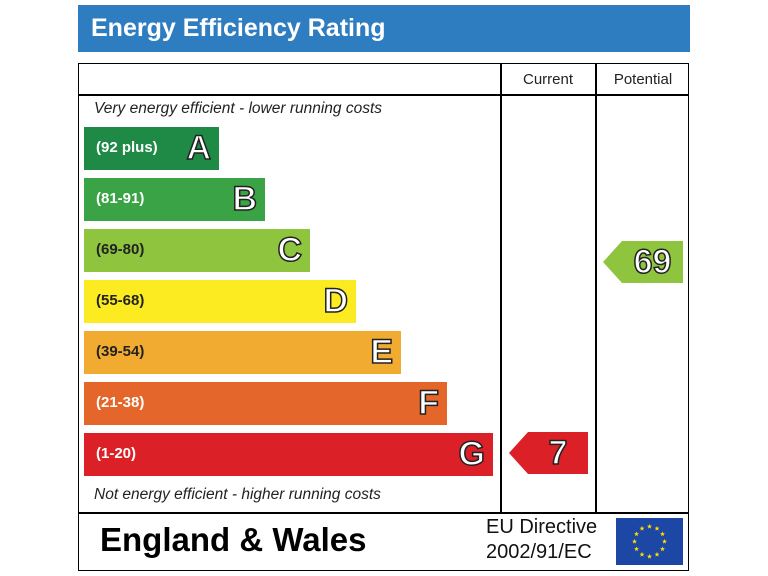  I want to click on band-letter-e: E, so click(382, 352).